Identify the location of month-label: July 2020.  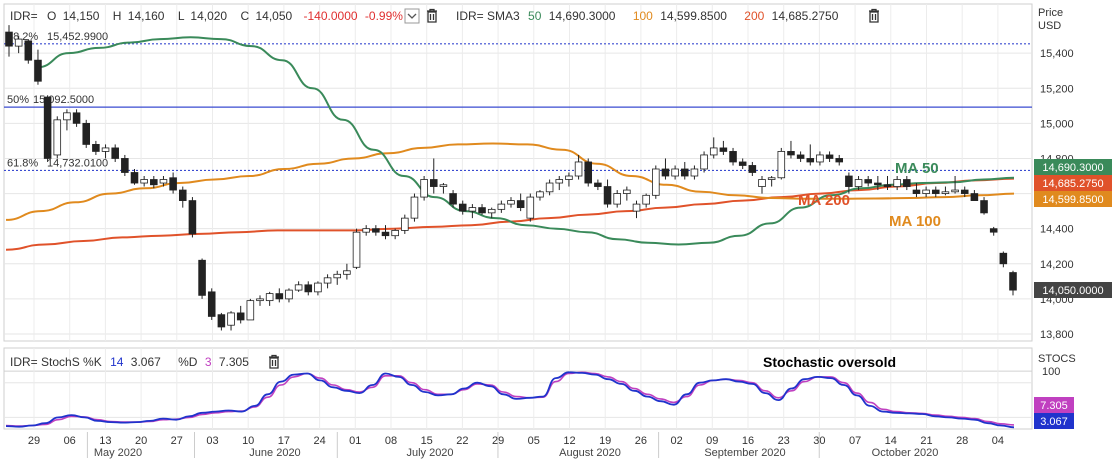
(429, 453).